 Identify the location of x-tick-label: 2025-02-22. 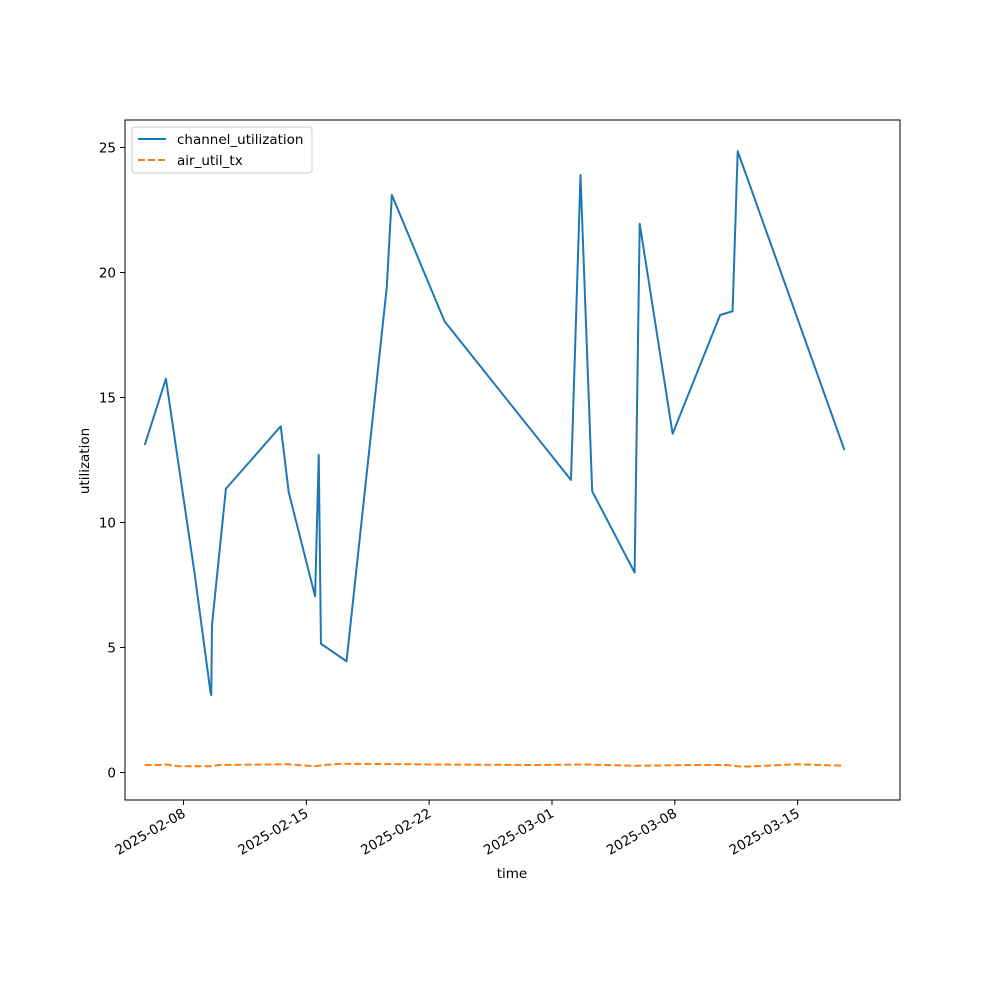
(396, 832).